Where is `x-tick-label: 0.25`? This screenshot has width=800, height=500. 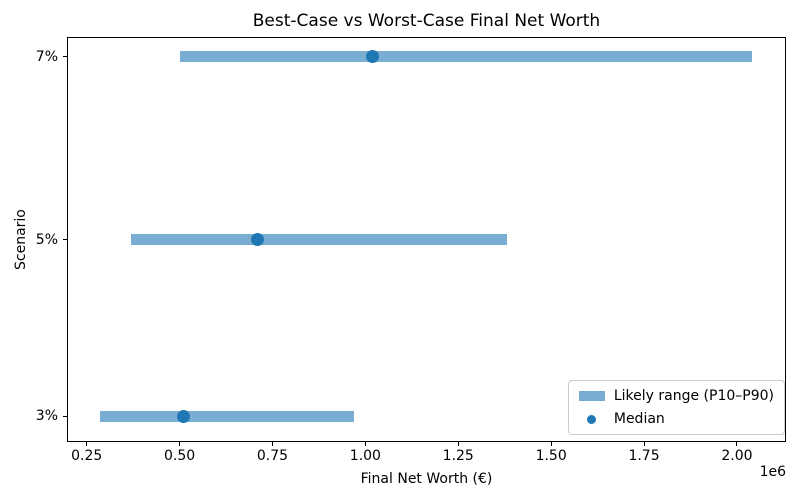
x-tick-label: 0.25 is located at coordinates (87, 456).